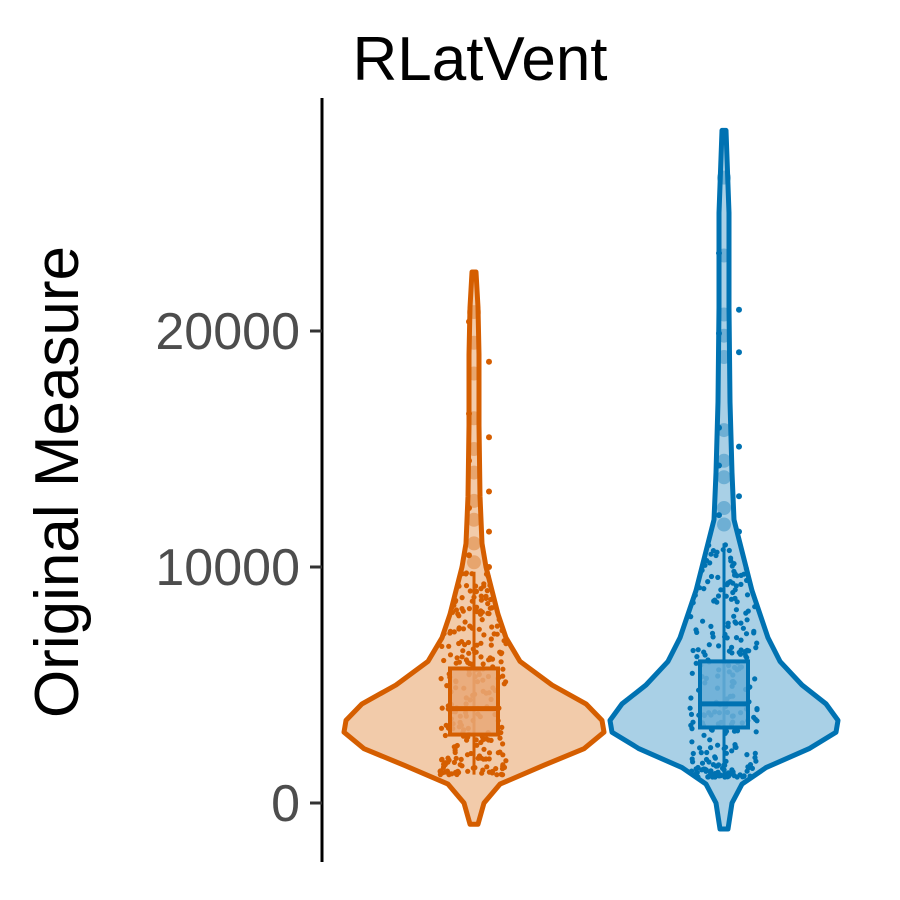 The width and height of the screenshot is (900, 900). I want to click on chart-title: RLatVent, so click(479, 59).